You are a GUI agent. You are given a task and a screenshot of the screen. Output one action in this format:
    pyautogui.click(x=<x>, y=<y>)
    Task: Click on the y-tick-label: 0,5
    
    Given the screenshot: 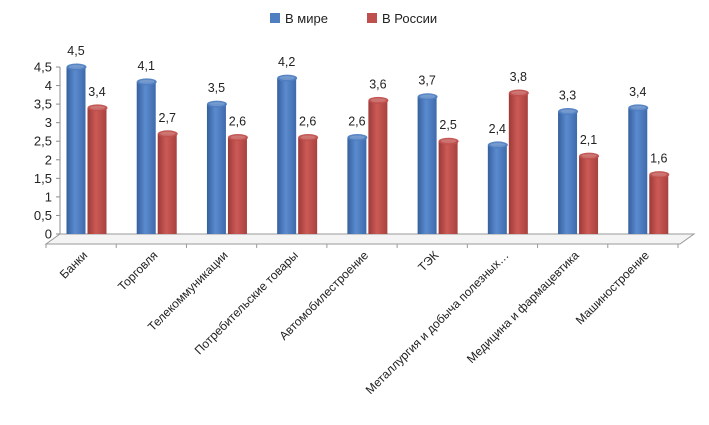 What is the action you would take?
    pyautogui.click(x=43, y=215)
    